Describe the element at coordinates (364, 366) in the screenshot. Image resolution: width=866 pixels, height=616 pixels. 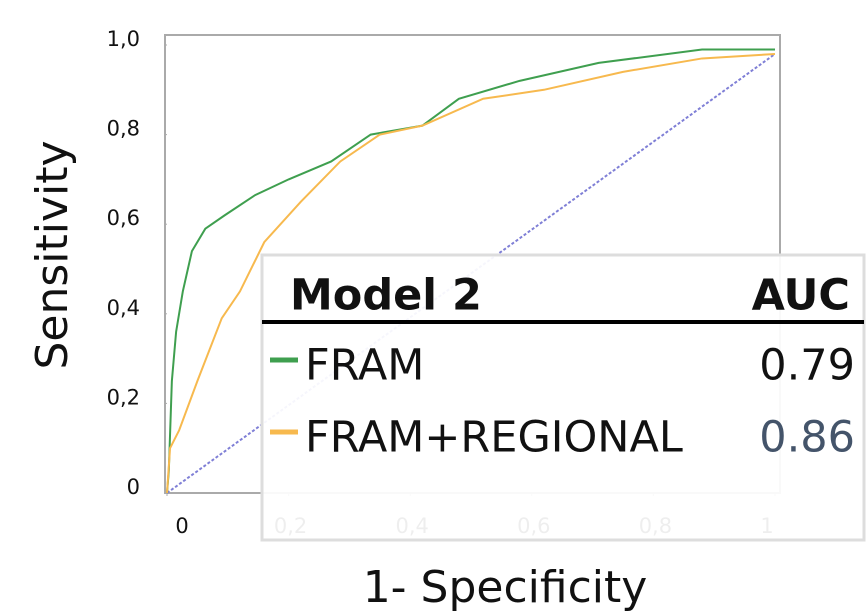
I see `legend-label: FRAM` at that location.